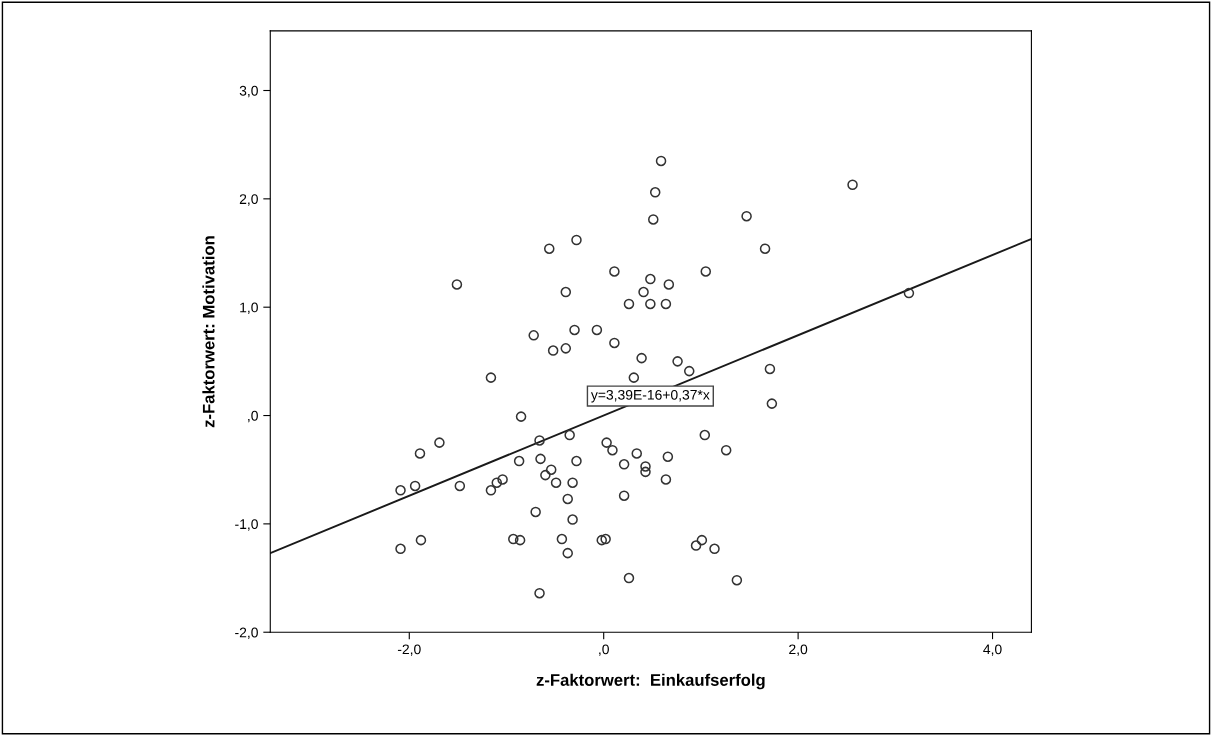  Describe the element at coordinates (246, 525) in the screenshot. I see `y-tick-label: -1,0` at that location.